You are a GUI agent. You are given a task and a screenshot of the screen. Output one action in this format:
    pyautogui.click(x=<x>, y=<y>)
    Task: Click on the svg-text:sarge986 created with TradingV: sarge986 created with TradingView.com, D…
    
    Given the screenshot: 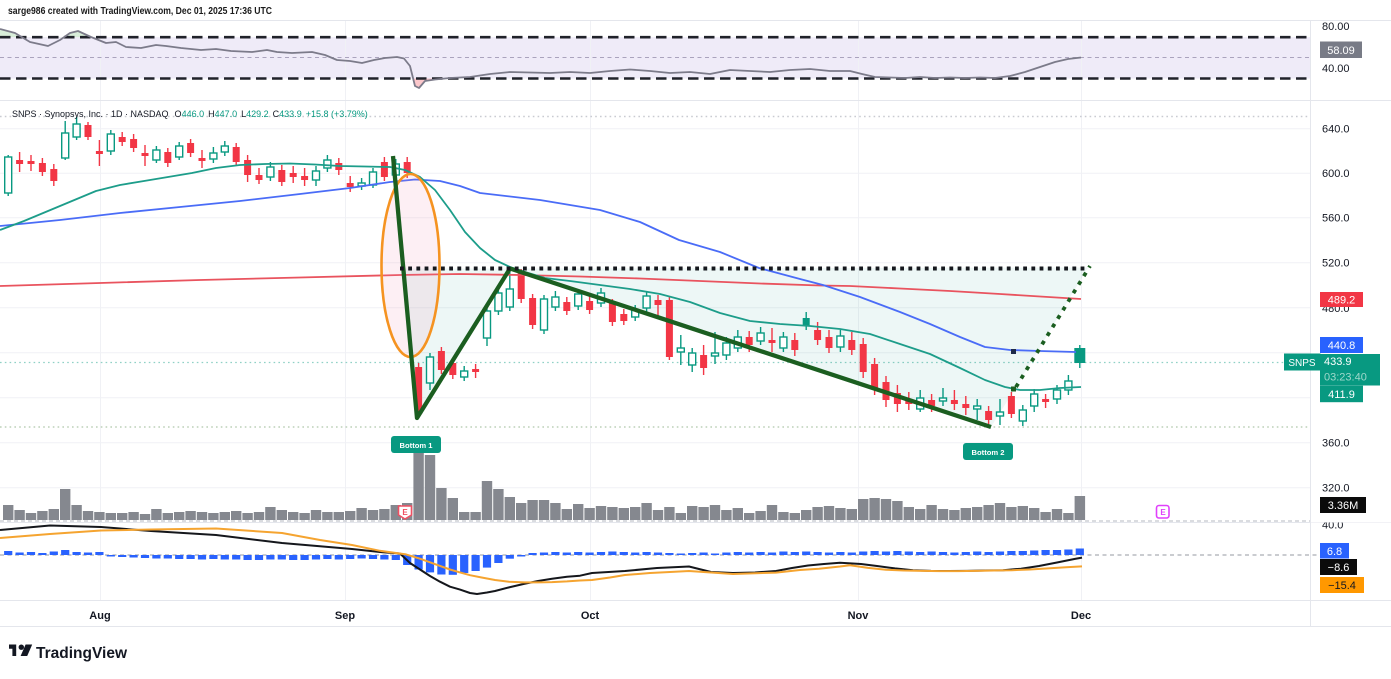 What is the action you would take?
    pyautogui.click(x=140, y=11)
    